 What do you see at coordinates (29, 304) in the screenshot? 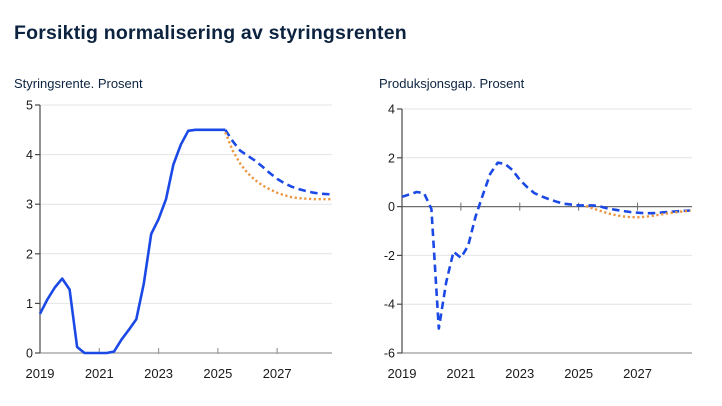
I see `y-tick-label: 1` at bounding box center [29, 304].